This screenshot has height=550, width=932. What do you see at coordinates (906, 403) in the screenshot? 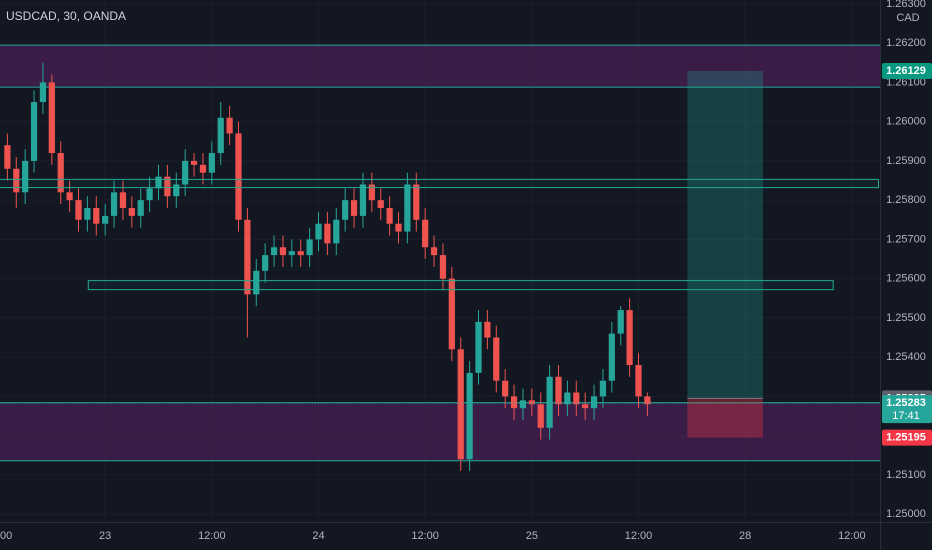
I see `price-tag-label: 1.25283` at bounding box center [906, 403].